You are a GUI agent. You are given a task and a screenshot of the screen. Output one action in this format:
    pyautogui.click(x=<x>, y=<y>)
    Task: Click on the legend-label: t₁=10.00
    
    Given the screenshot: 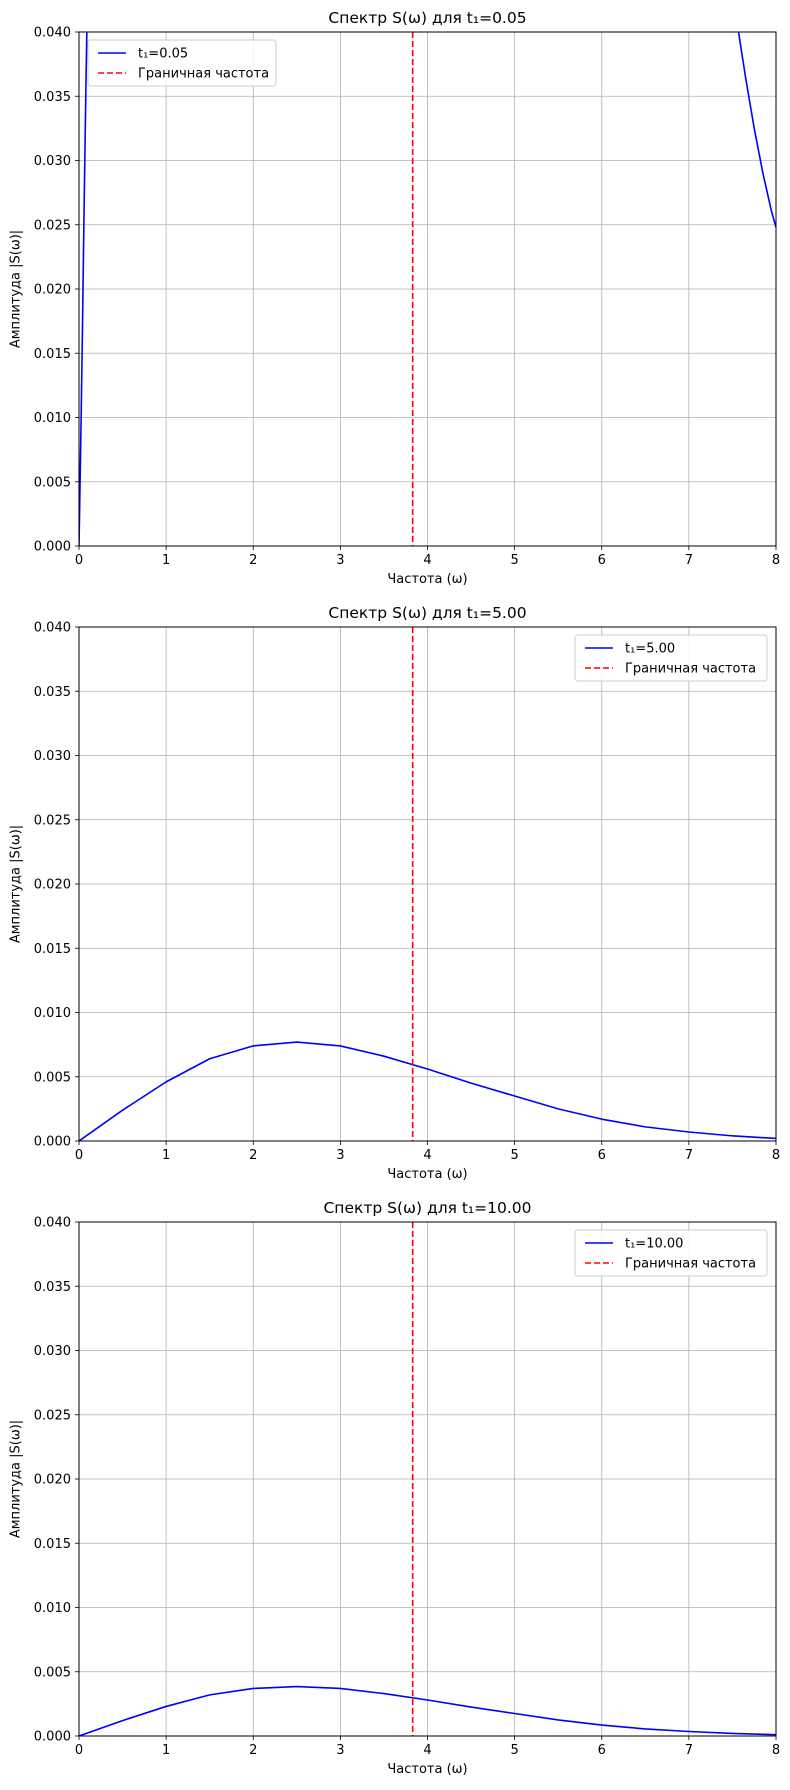 What is the action you would take?
    pyautogui.click(x=654, y=1244)
    